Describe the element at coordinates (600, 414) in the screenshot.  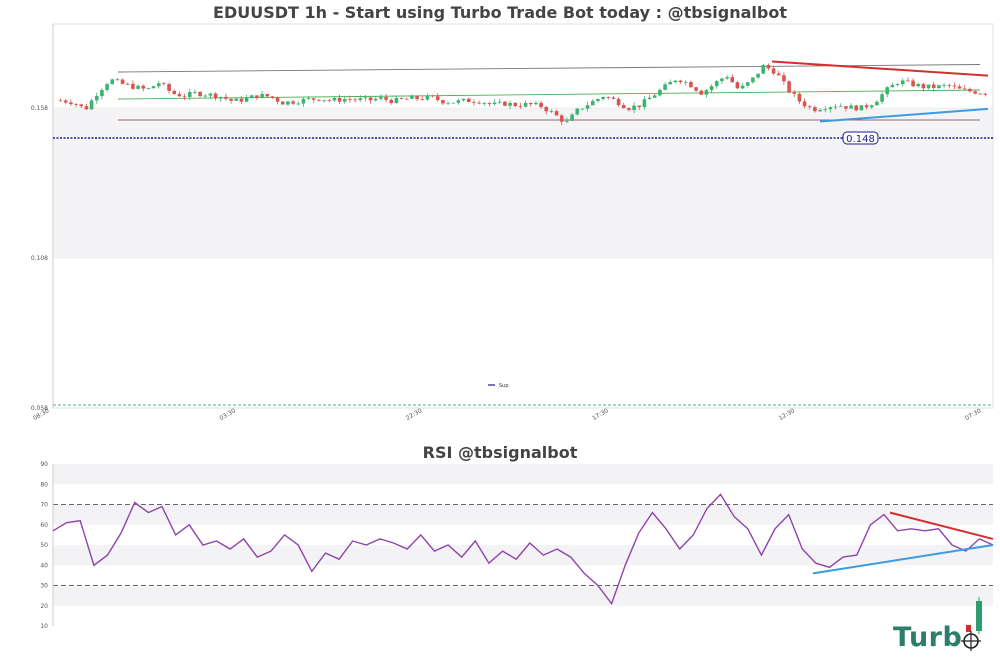
I see `main-x-tick-label: 17:30` at that location.